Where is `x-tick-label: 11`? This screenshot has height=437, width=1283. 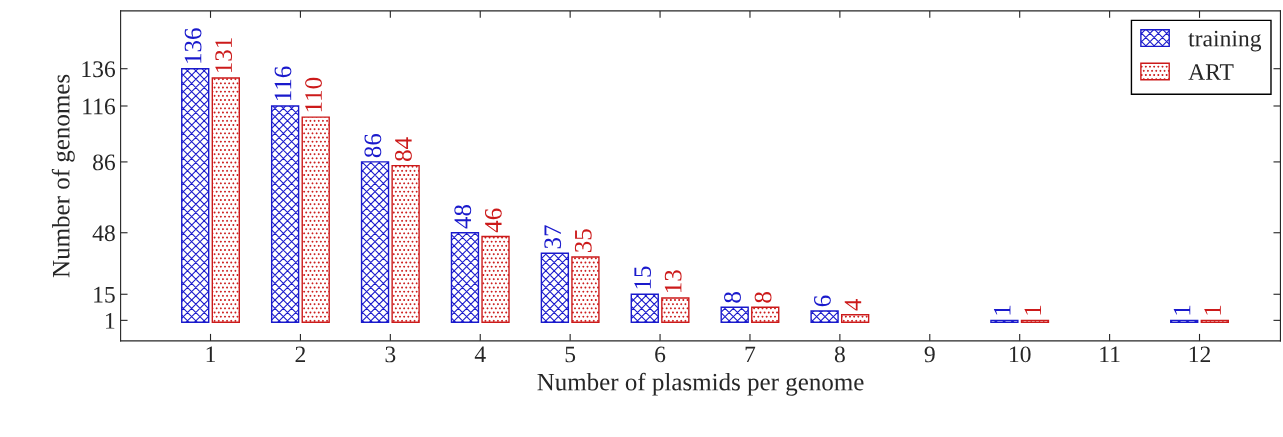 x-tick-label: 11 is located at coordinates (1110, 354).